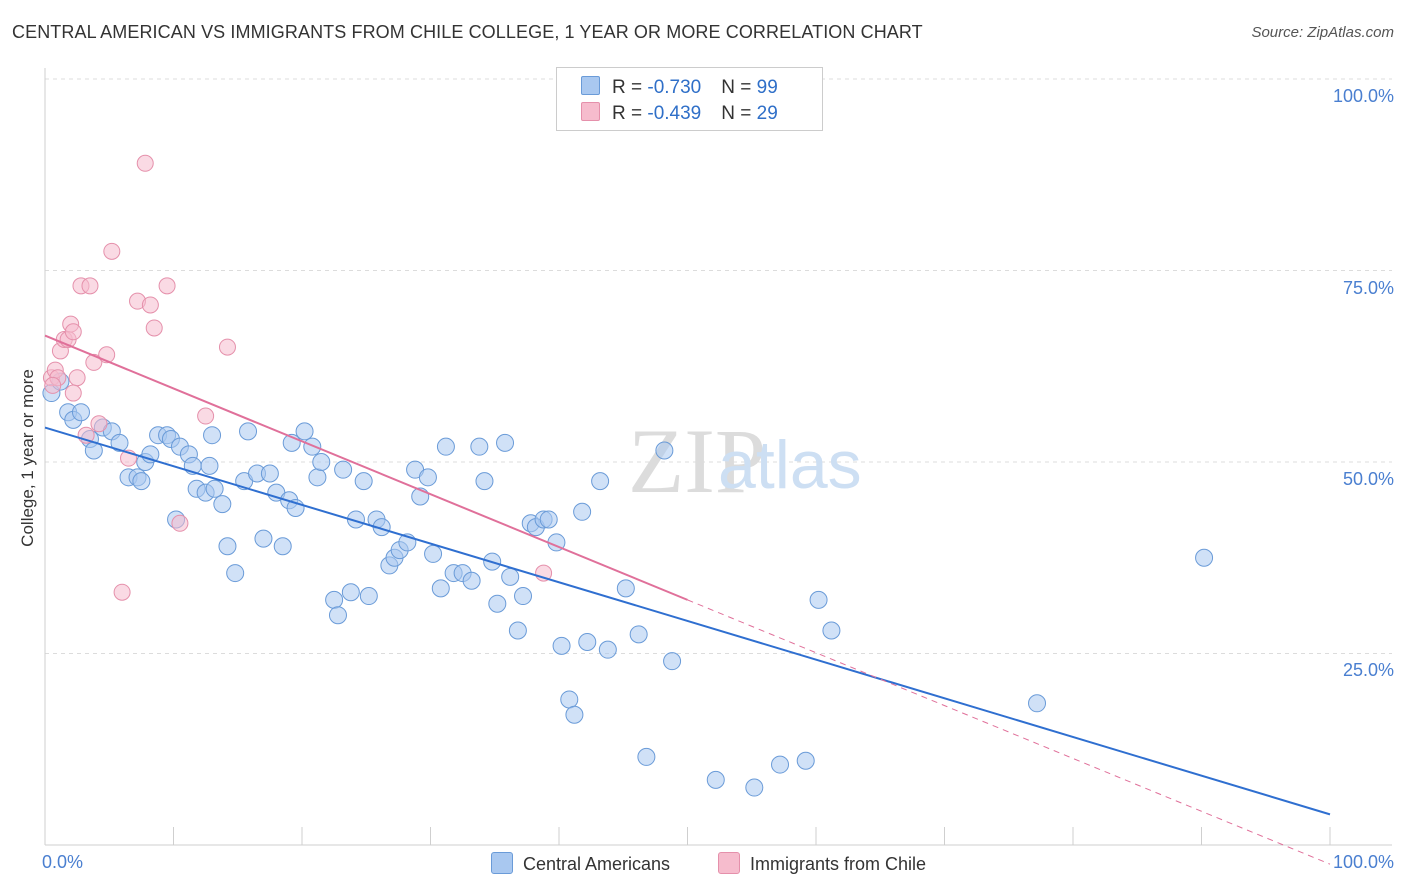 This screenshot has width=1406, height=892. What do you see at coordinates (580, 863) in the screenshot?
I see `bottom-legend-central-americans: Central Americans` at bounding box center [580, 863].